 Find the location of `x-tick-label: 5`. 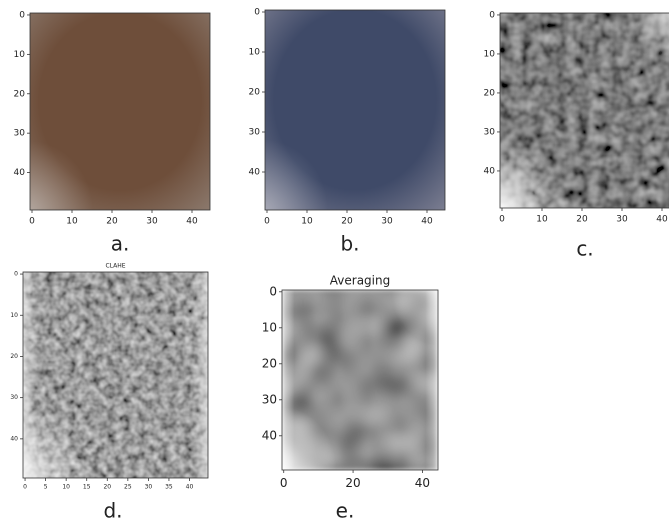

x-tick-label: 5 is located at coordinates (46, 486).